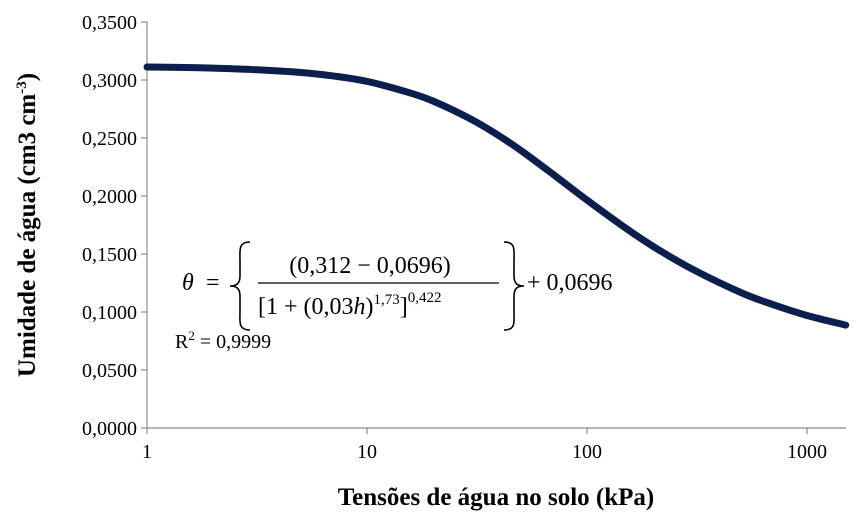 The image size is (853, 512). What do you see at coordinates (109, 197) in the screenshot?
I see `y-tick-label: 0,2000` at bounding box center [109, 197].